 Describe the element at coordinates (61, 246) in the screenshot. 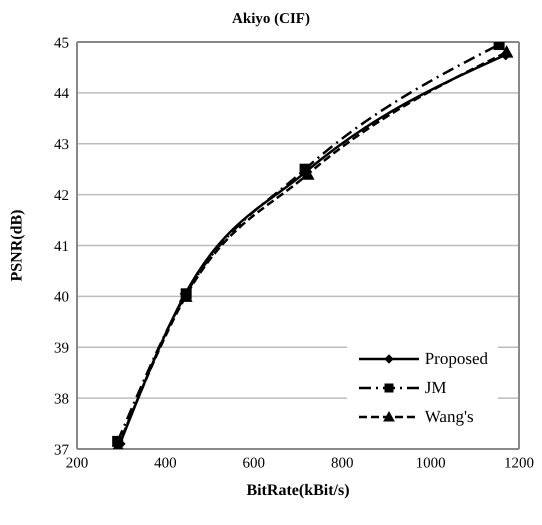

I see `y-tick-label: 41` at that location.